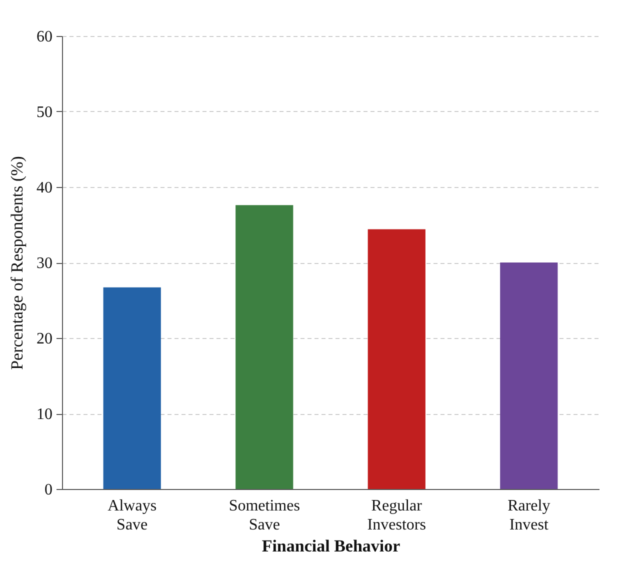  Describe the element at coordinates (44, 339) in the screenshot. I see `y-tick-label: 20` at that location.